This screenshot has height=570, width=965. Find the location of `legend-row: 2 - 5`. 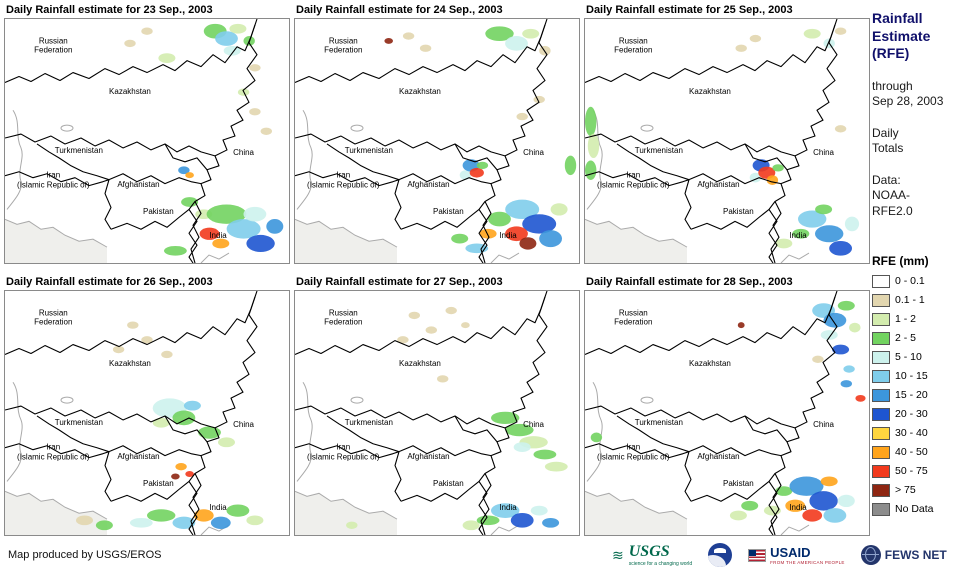

legend-row: 2 - 5 is located at coordinates (918, 338).